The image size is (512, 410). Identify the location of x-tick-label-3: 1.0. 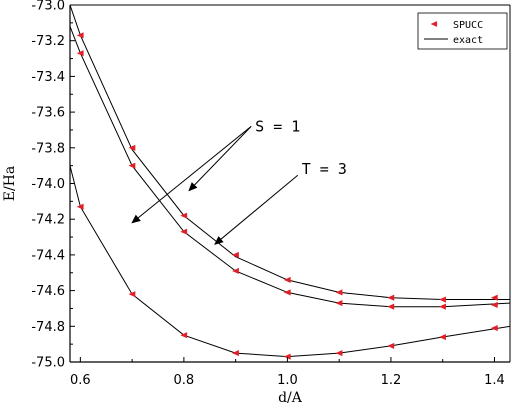
(287, 380).